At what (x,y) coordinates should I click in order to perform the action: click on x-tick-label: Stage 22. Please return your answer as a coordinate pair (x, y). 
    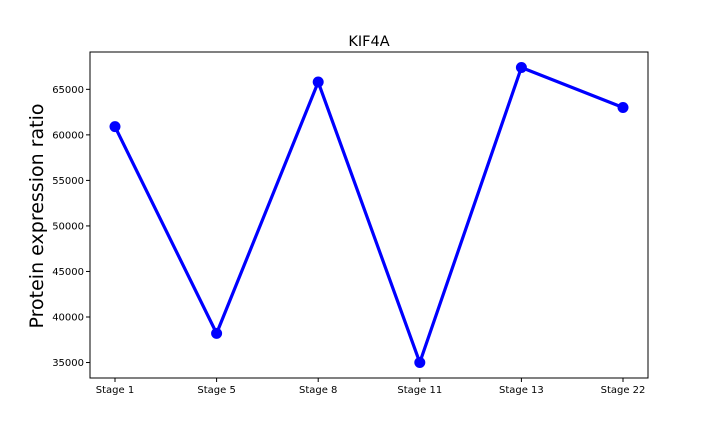
    Looking at the image, I should click on (623, 390).